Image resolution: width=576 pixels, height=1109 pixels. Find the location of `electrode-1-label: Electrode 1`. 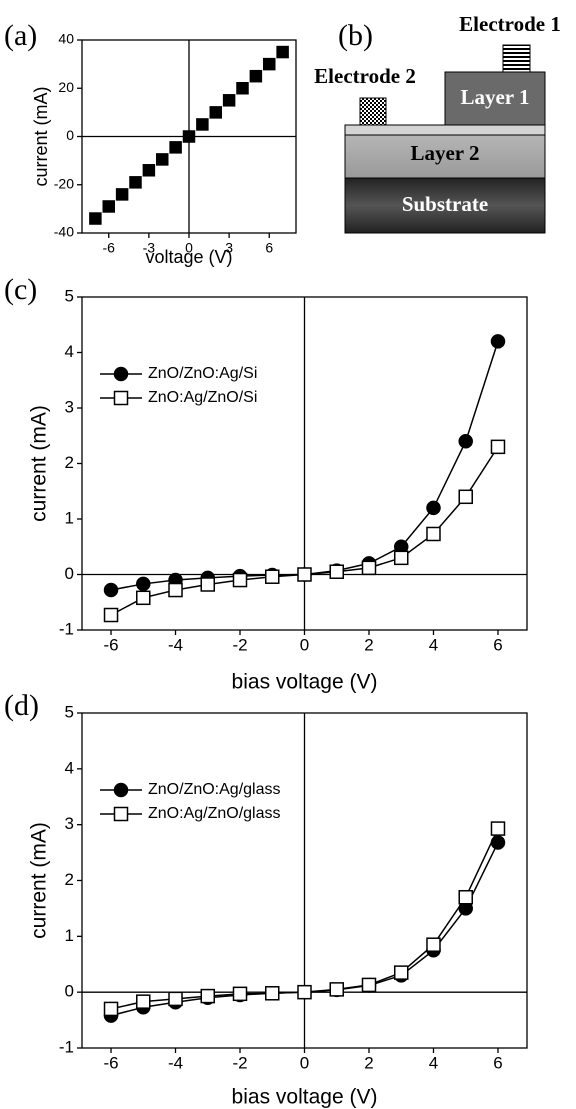

electrode-1-label: Electrode 1 is located at coordinates (510, 24).